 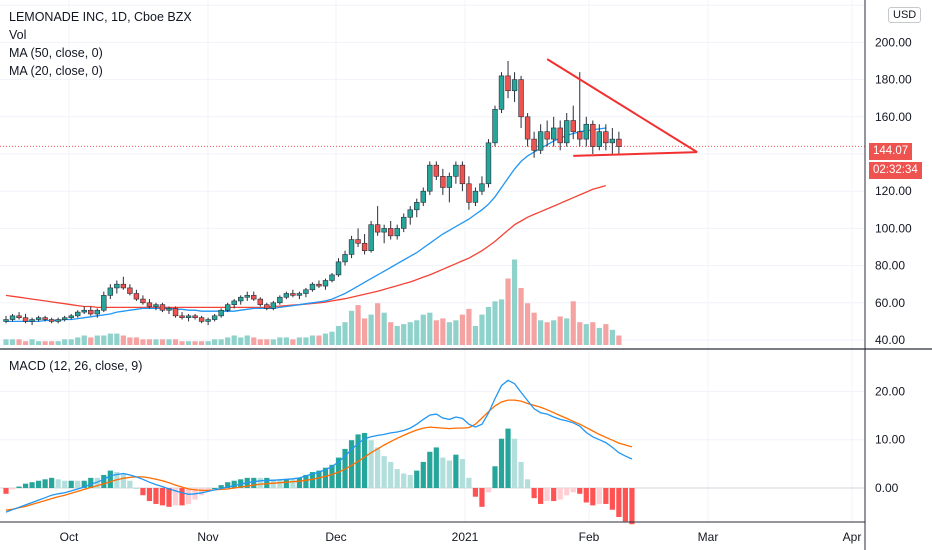 I want to click on currency-label: USD, so click(x=905, y=15).